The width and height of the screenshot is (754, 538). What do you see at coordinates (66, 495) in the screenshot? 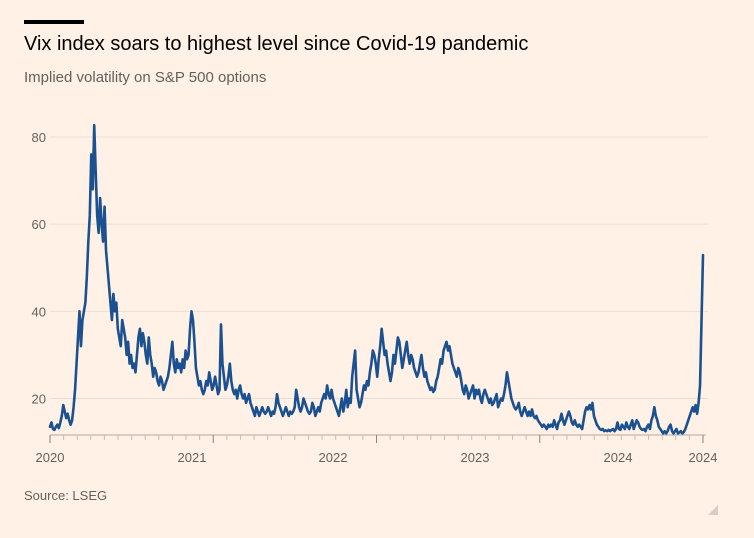
I see `source-note: Source: LSEG` at bounding box center [66, 495].